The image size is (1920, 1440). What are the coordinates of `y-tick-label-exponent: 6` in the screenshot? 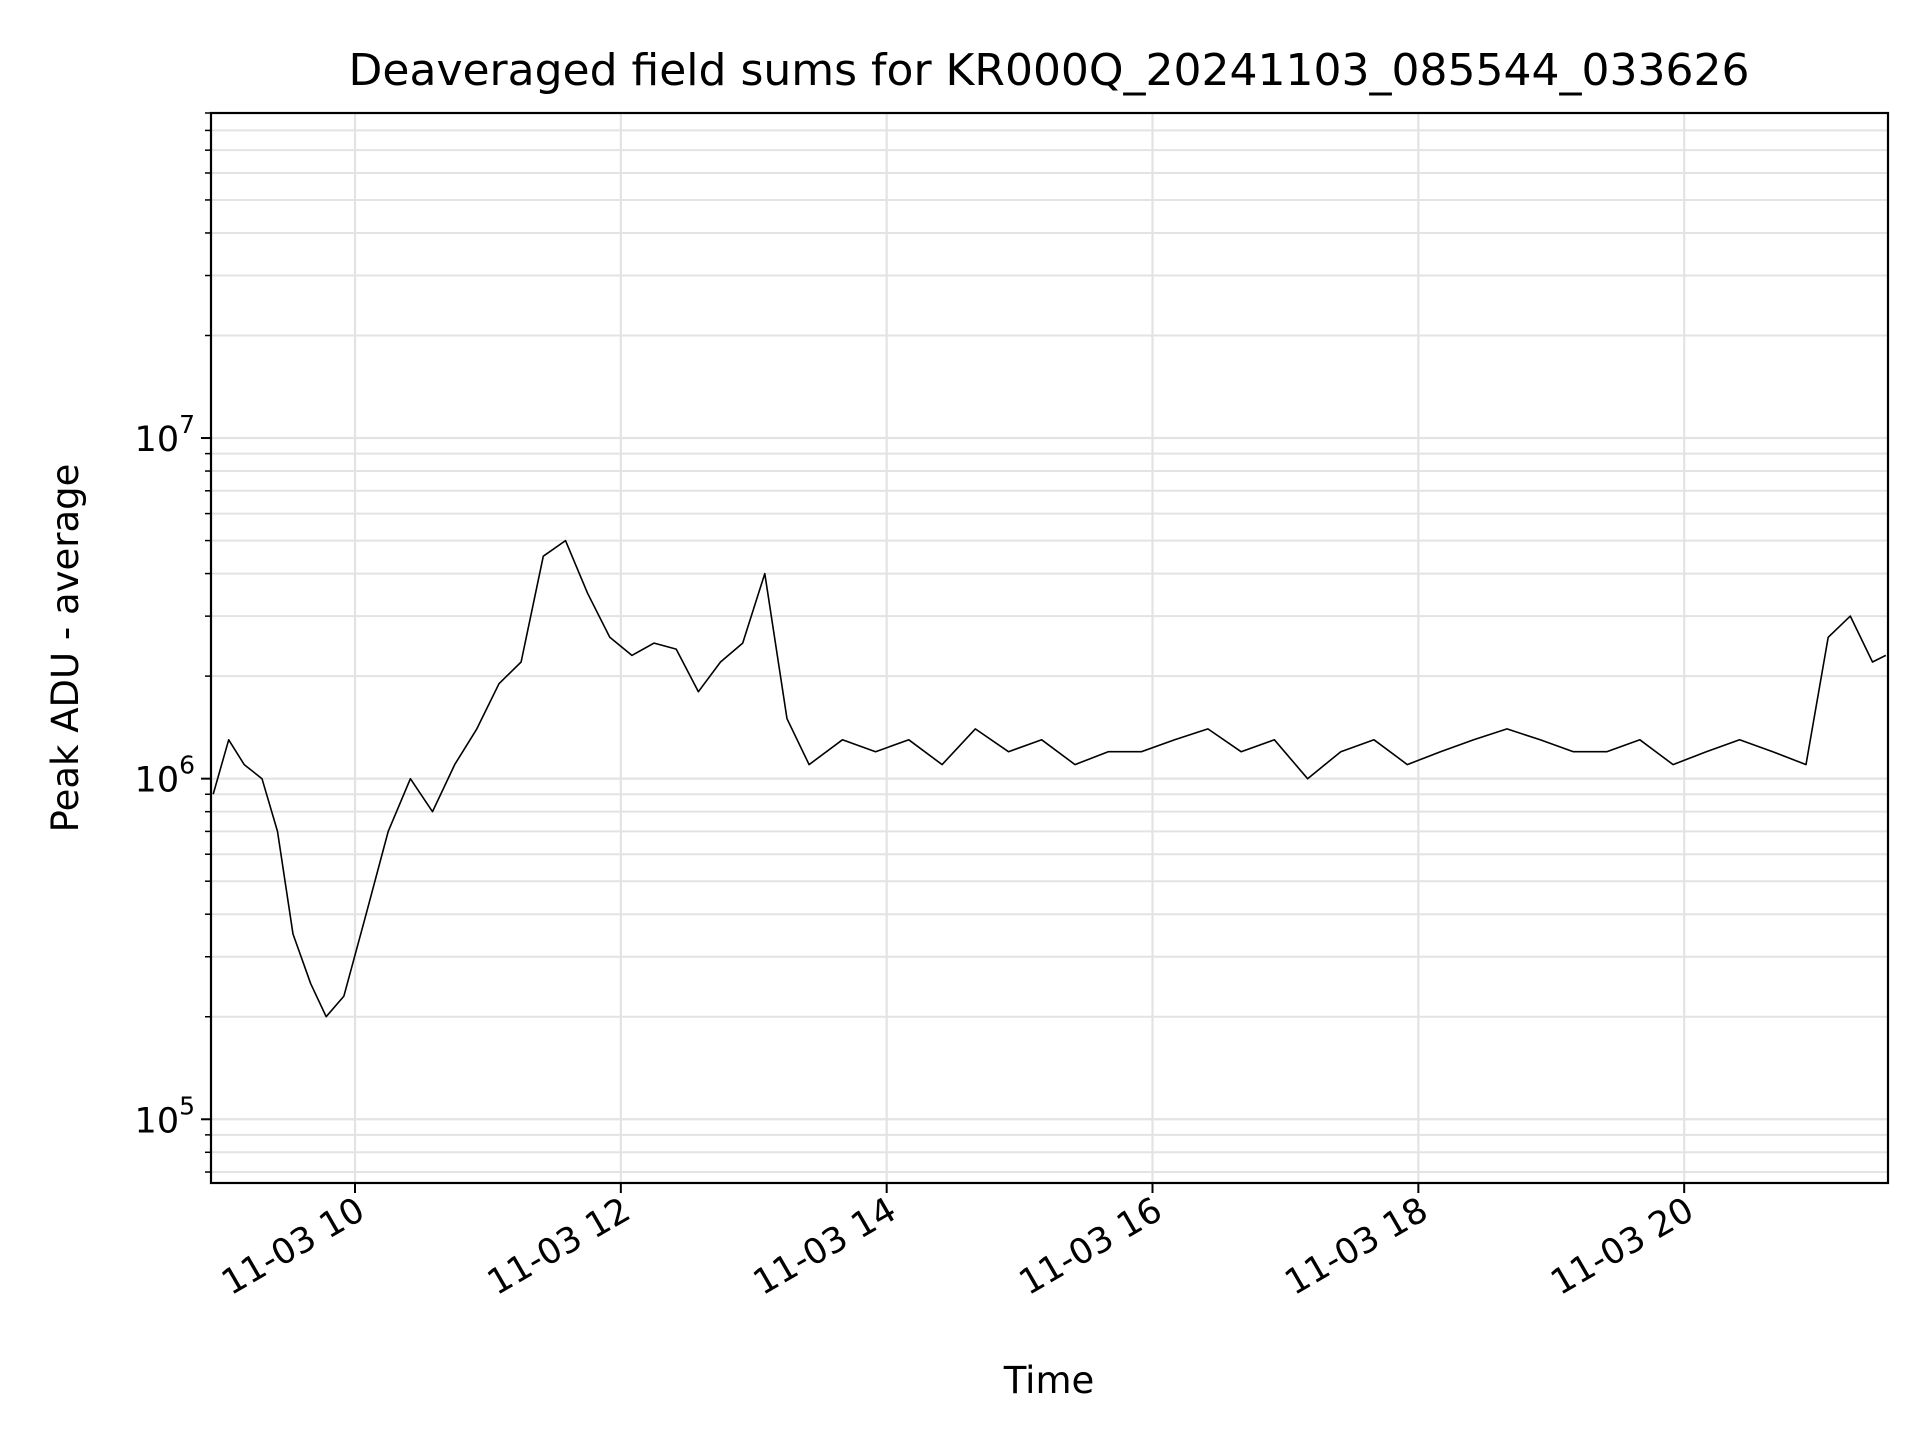 It's located at (187, 765).